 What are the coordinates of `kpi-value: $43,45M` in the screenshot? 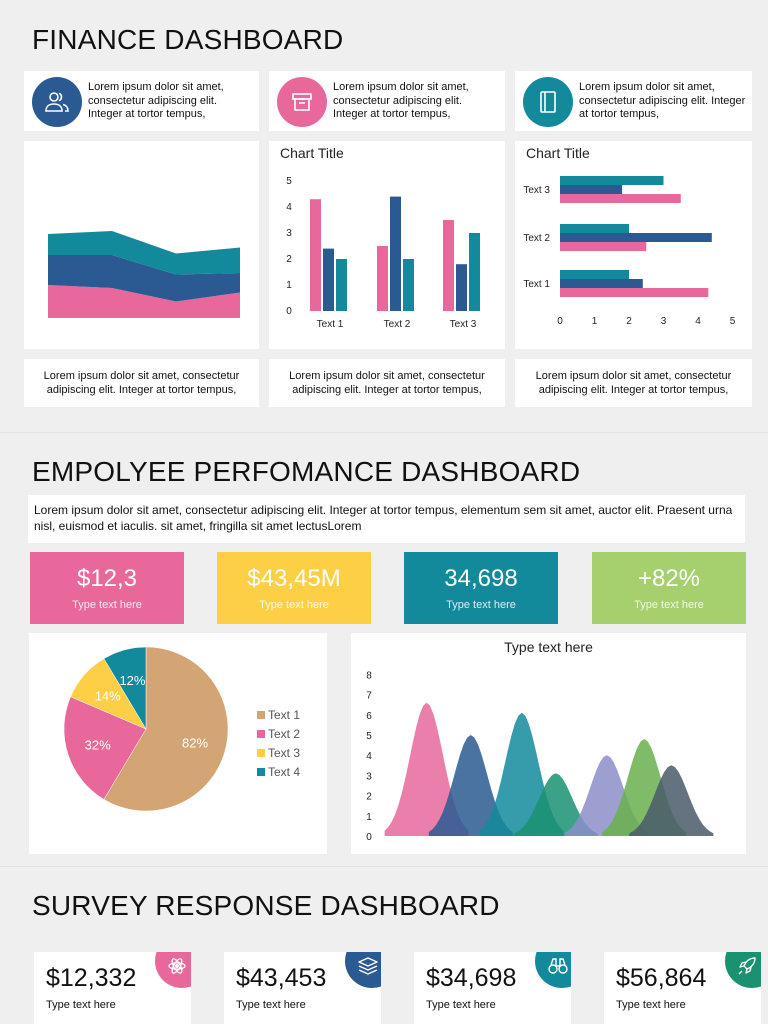 It's located at (294, 578).